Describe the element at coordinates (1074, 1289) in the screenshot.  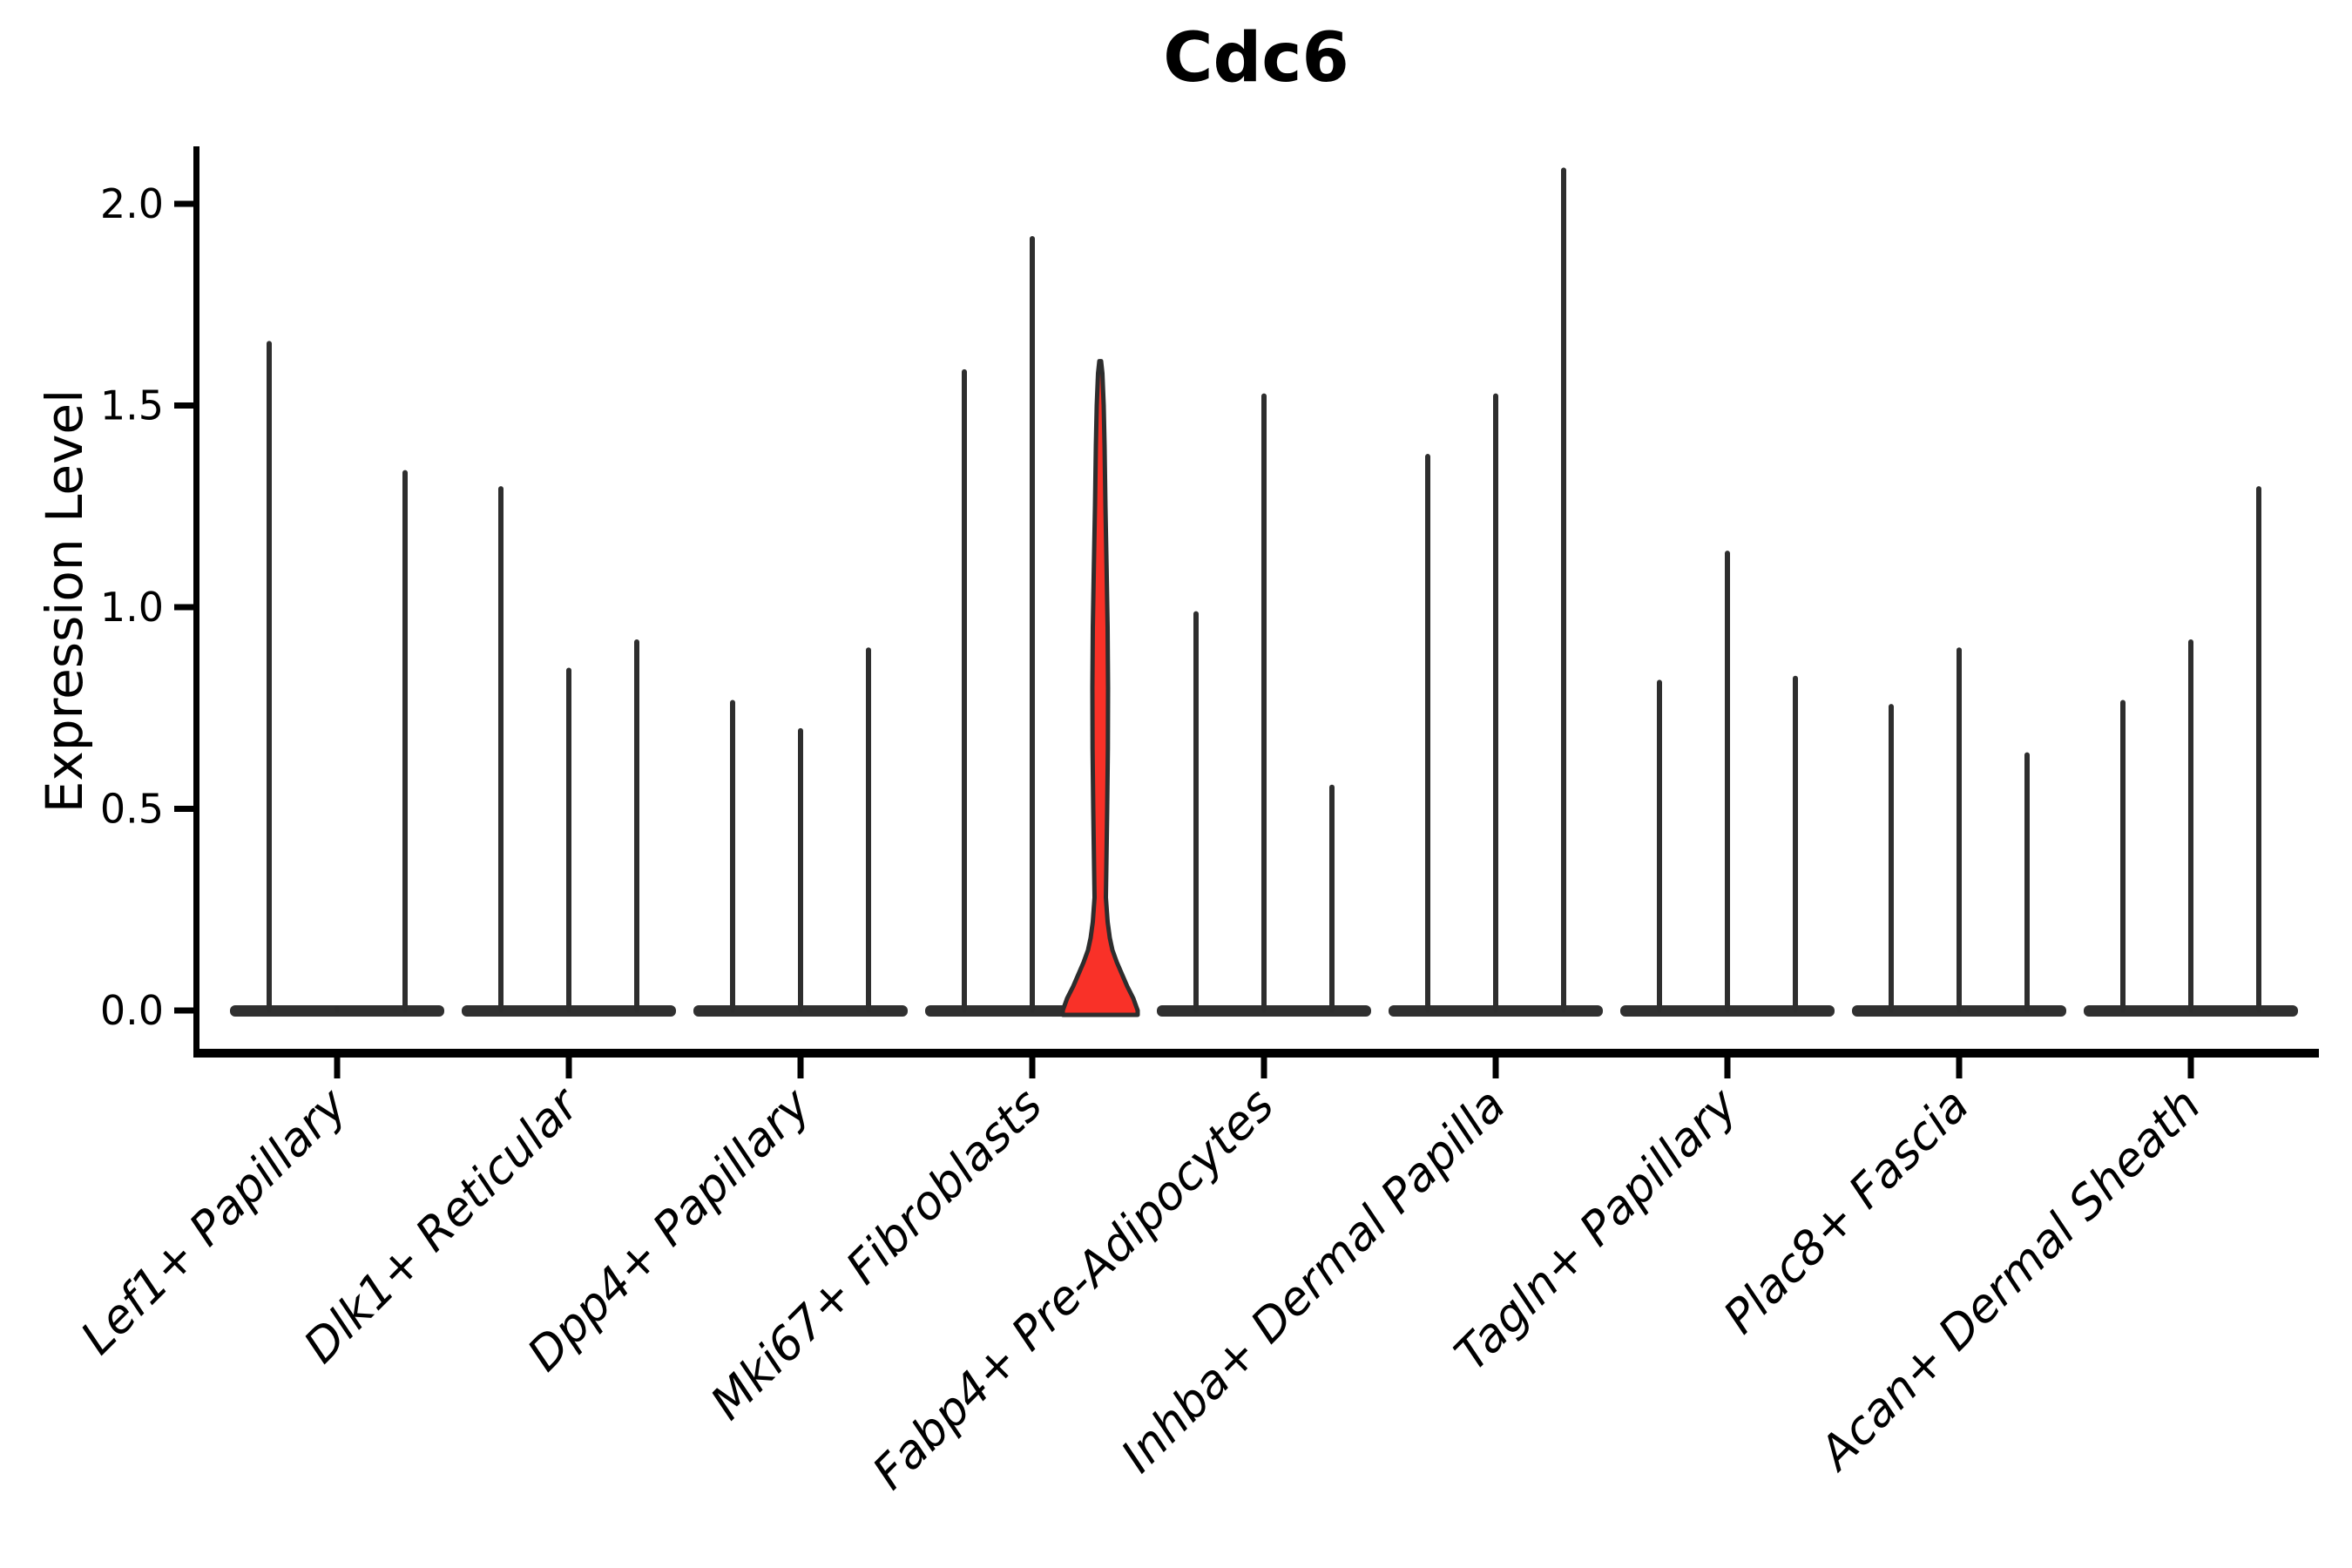
I see `x-tick-label: Fabp4+ Pre-Adipocytes` at that location.